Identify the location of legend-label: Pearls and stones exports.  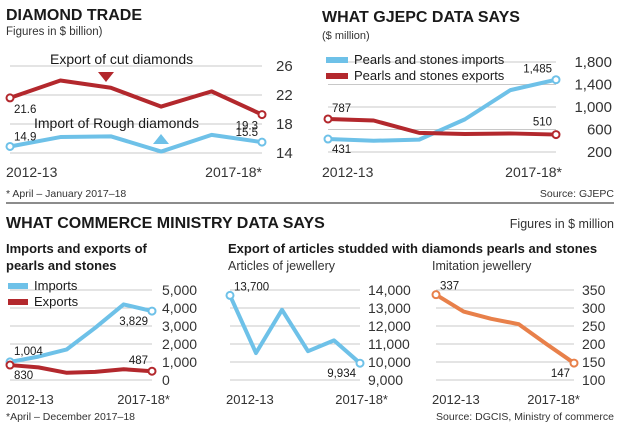
(429, 75).